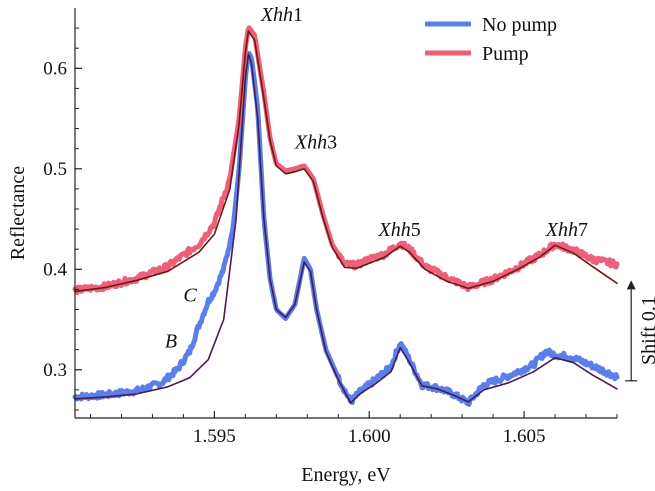 The height and width of the screenshot is (491, 655). I want to click on y-tick-label: 0.5, so click(55, 169).